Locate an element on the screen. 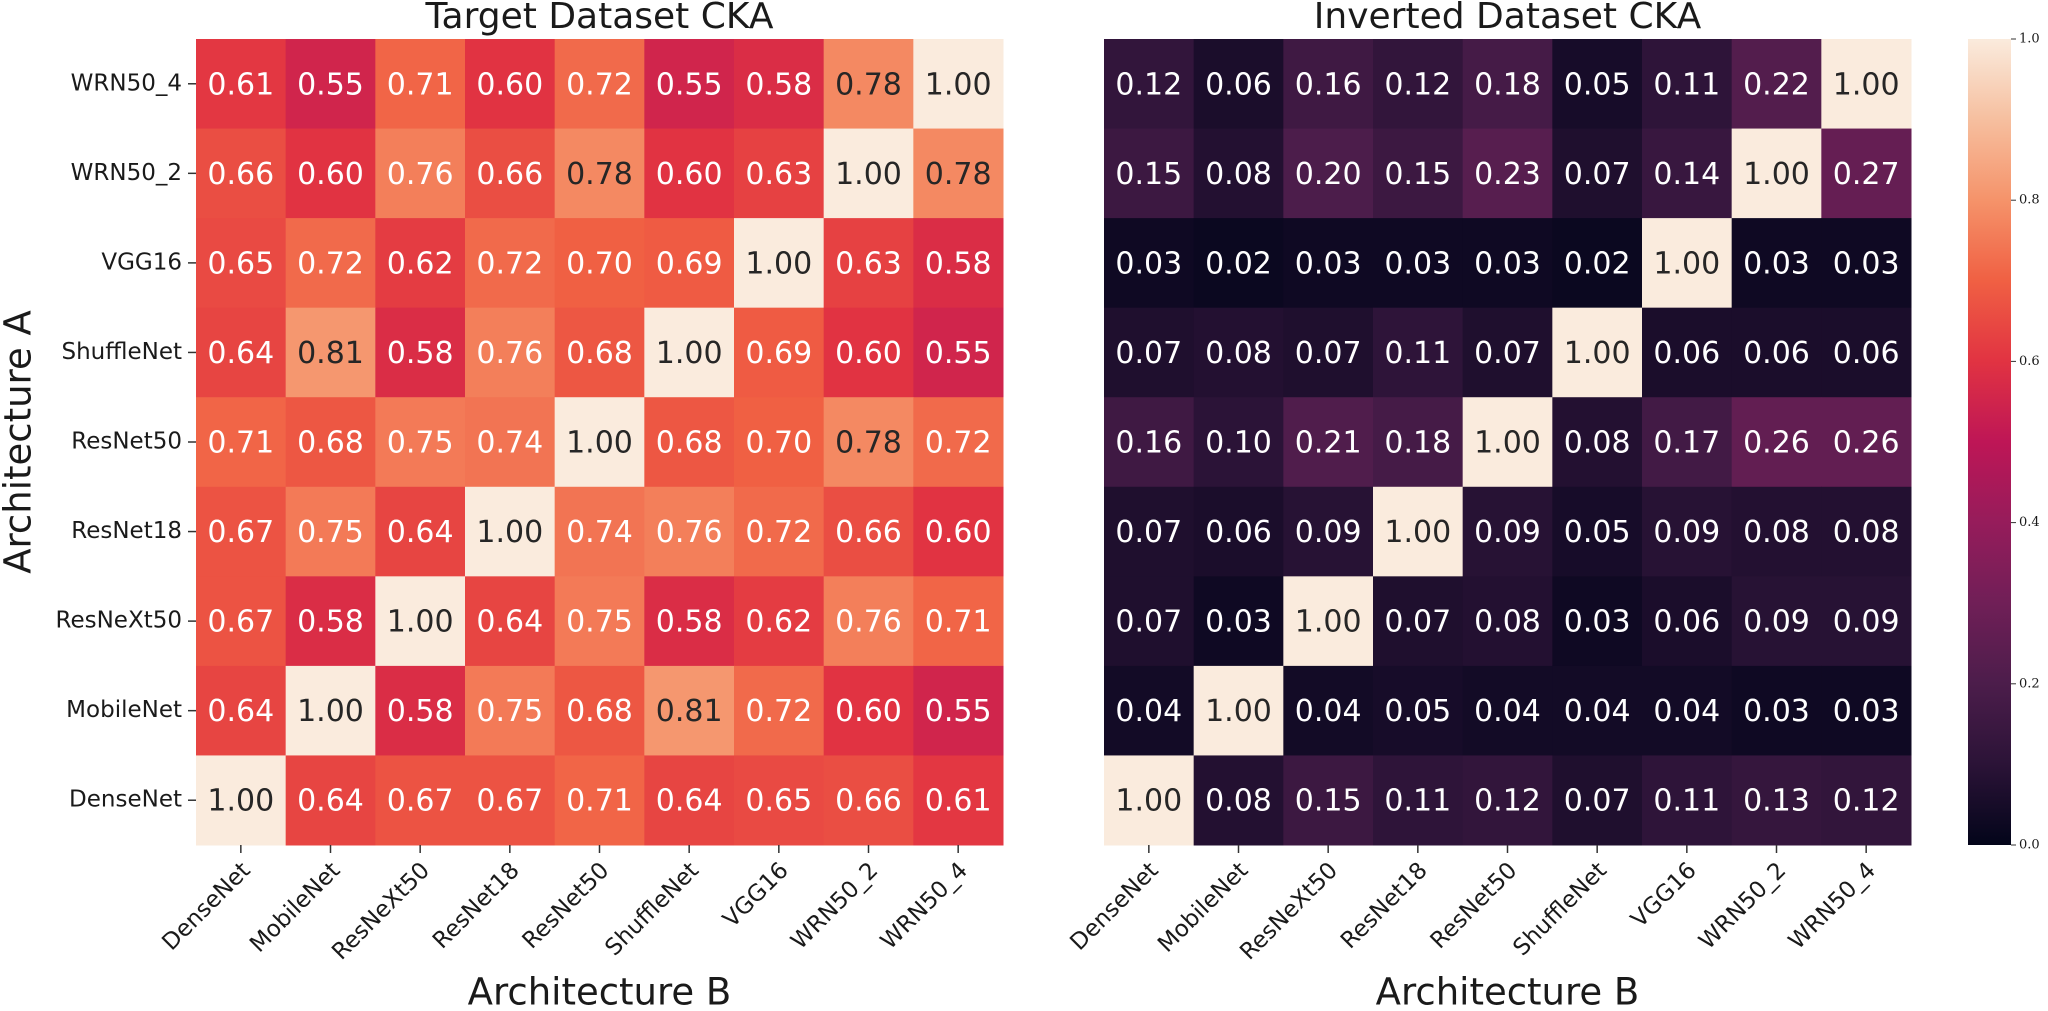 The width and height of the screenshot is (2048, 1011). y-tick-label: ResNeXt50 is located at coordinates (119, 621).